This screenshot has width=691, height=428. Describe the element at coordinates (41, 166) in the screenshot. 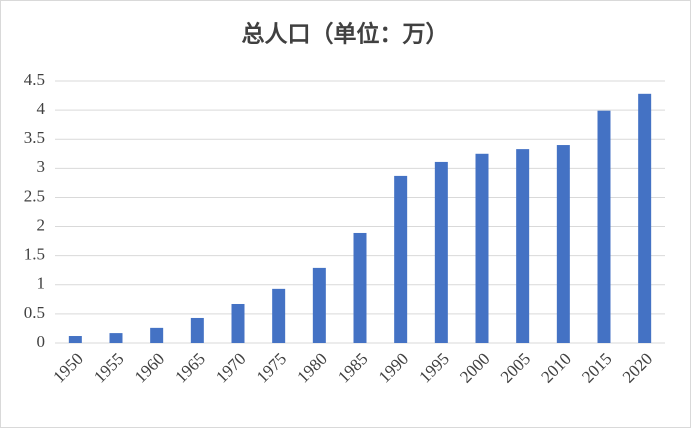

I see `y-tick-label: 3` at that location.